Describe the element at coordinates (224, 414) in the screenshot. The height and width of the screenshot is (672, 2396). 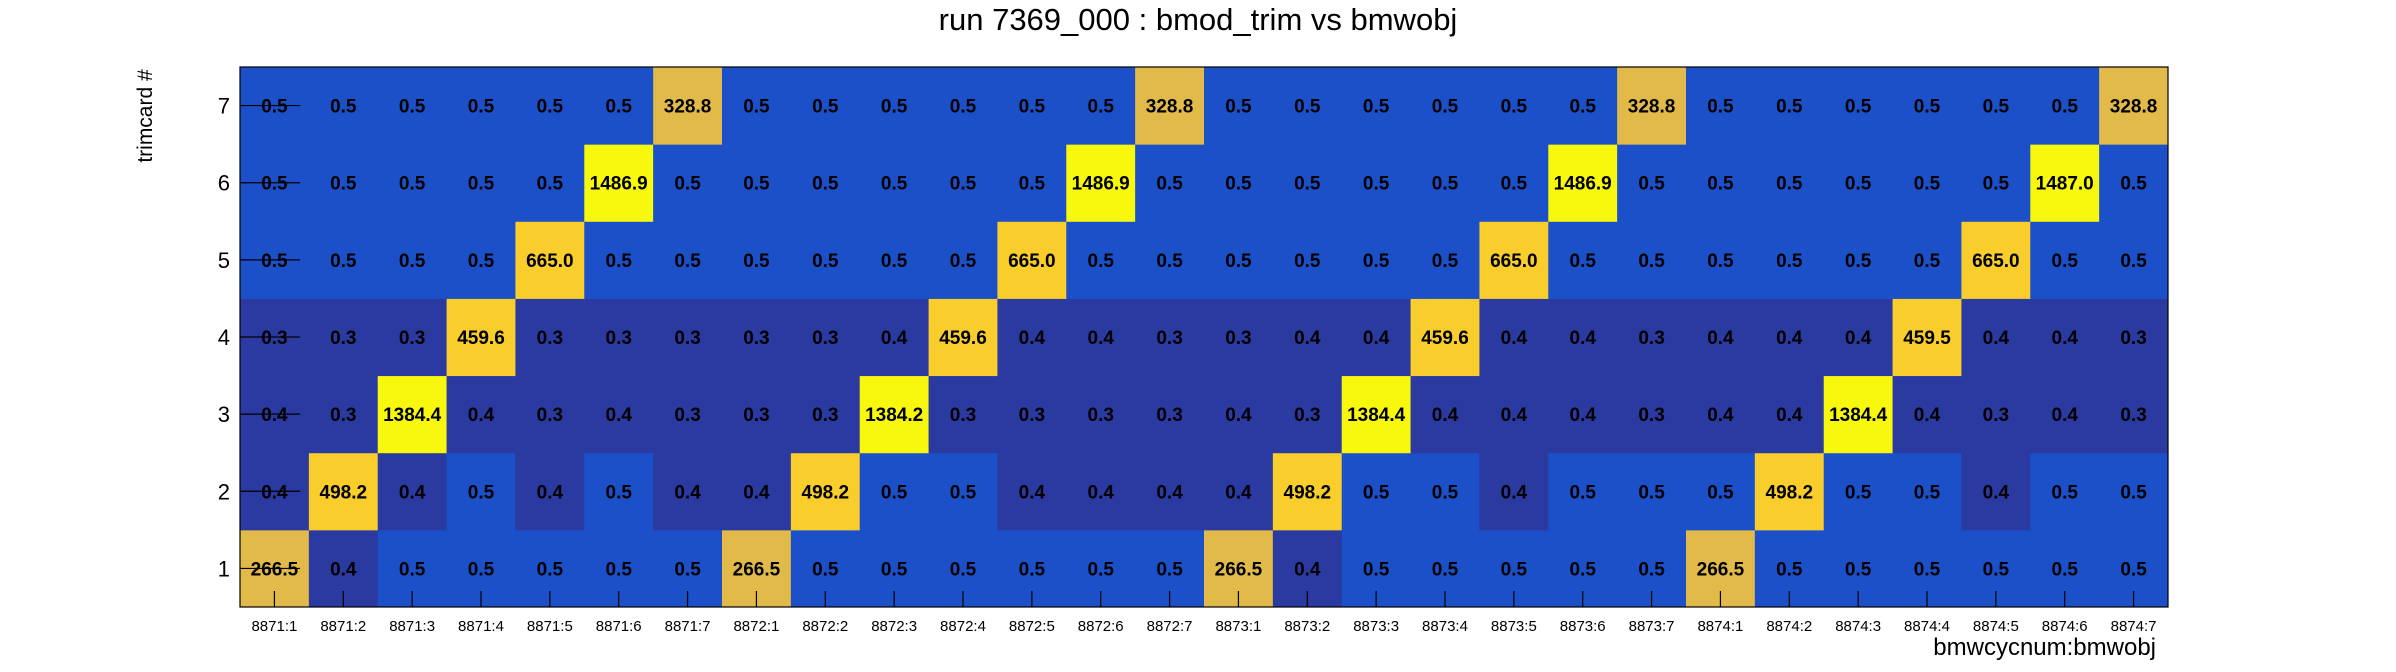
I see `y-tick-label: 3` at that location.